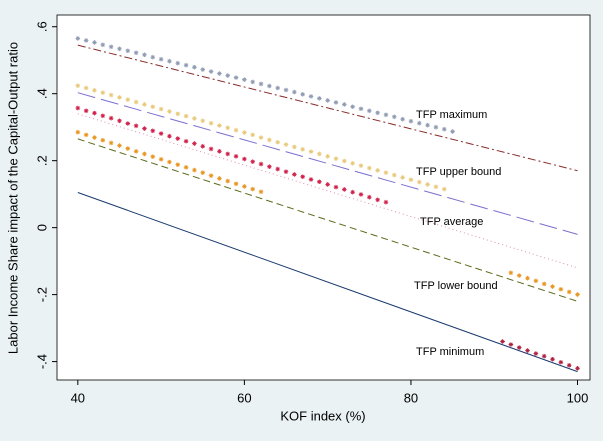 This screenshot has width=603, height=441. What do you see at coordinates (450, 352) in the screenshot?
I see `annotation: TFP minimum` at bounding box center [450, 352].